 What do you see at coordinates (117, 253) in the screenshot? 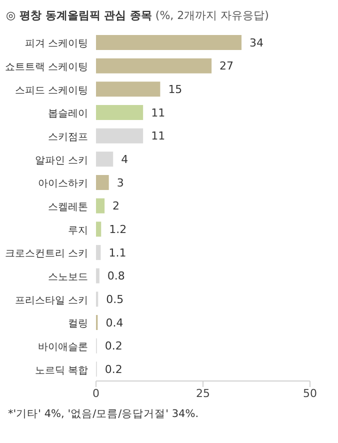
I see `data-label: 1.1` at bounding box center [117, 253].